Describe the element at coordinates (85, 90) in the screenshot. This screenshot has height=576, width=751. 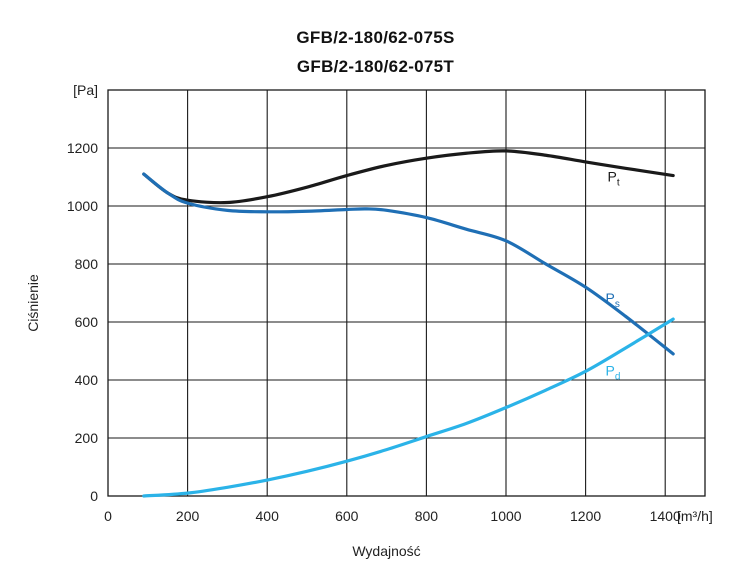
I see `y-unit-label: [Pa]` at that location.